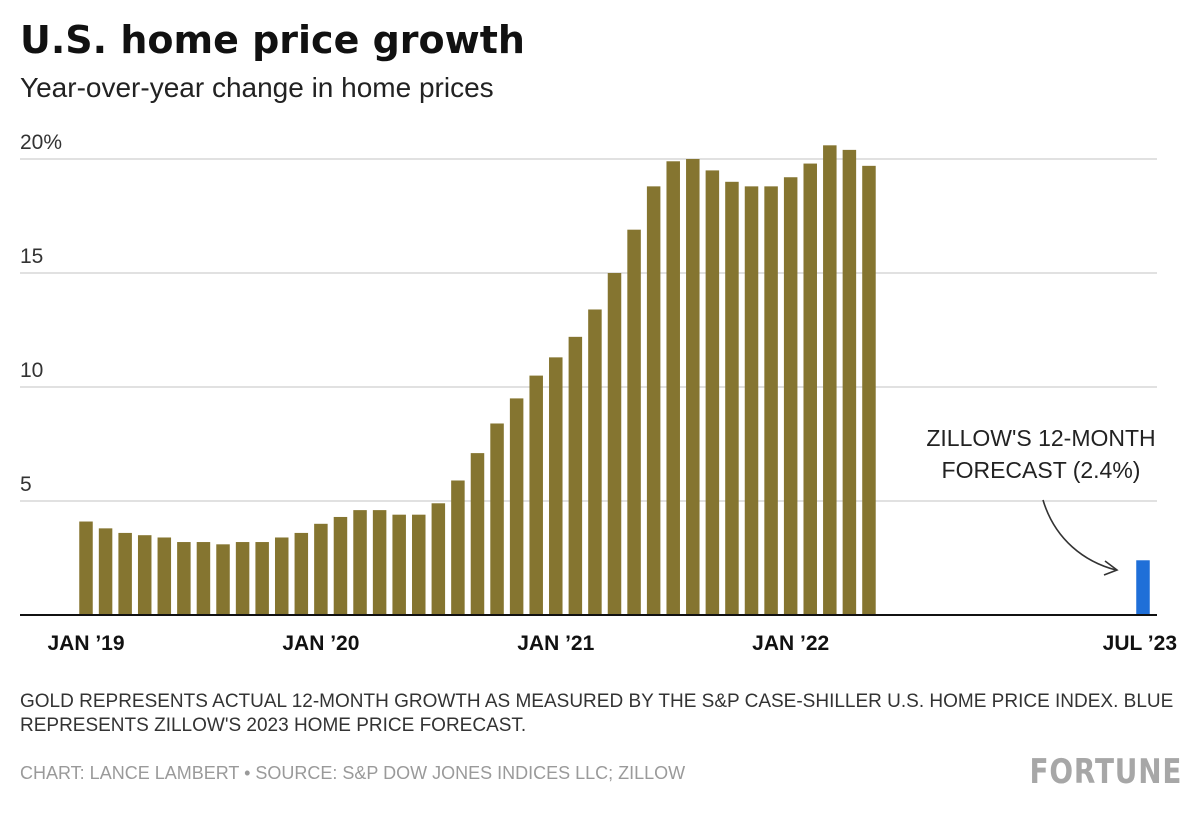 This screenshot has height=813, width=1200. Describe the element at coordinates (1140, 643) in the screenshot. I see `x-tick-label: JUL ’23` at that location.